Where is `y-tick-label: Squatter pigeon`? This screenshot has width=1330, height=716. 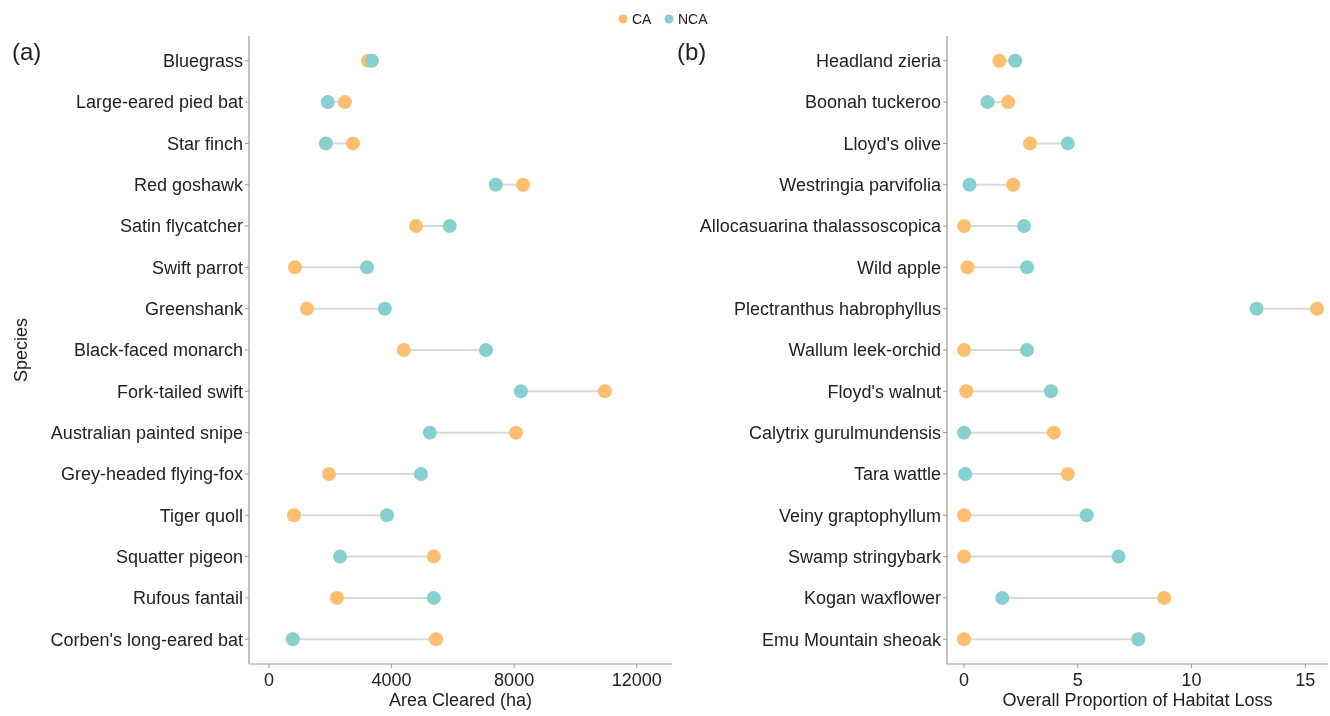 y-tick-label: Squatter pigeon is located at coordinates (179, 556).